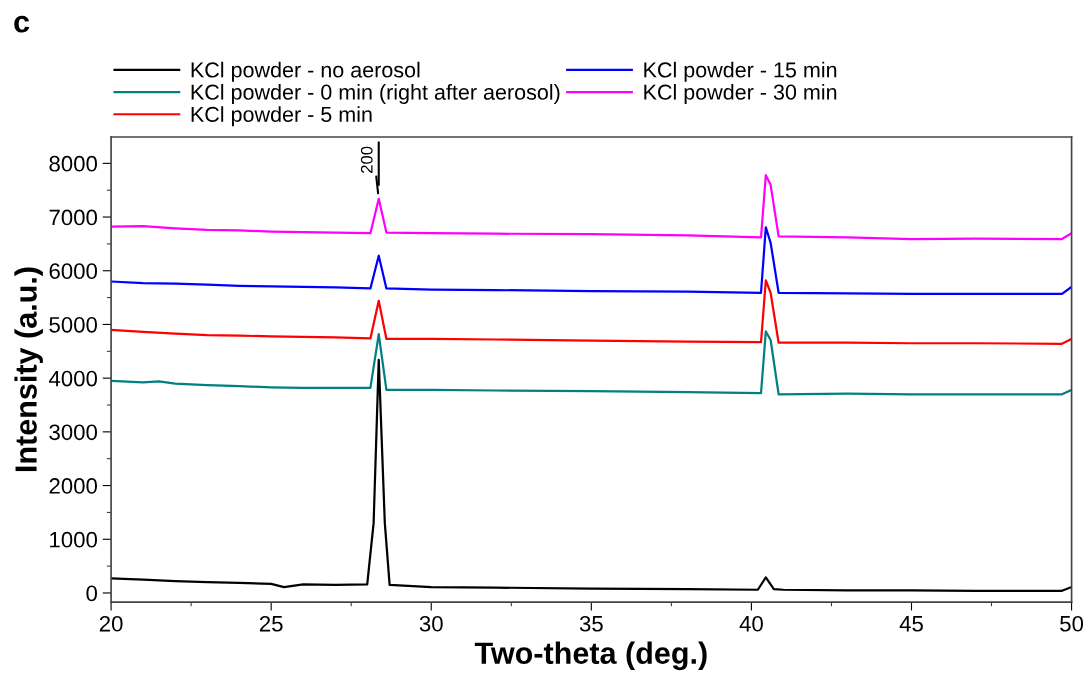 The height and width of the screenshot is (675, 1089). What do you see at coordinates (73, 217) in the screenshot?
I see `y-tick-label: 7000` at bounding box center [73, 217].